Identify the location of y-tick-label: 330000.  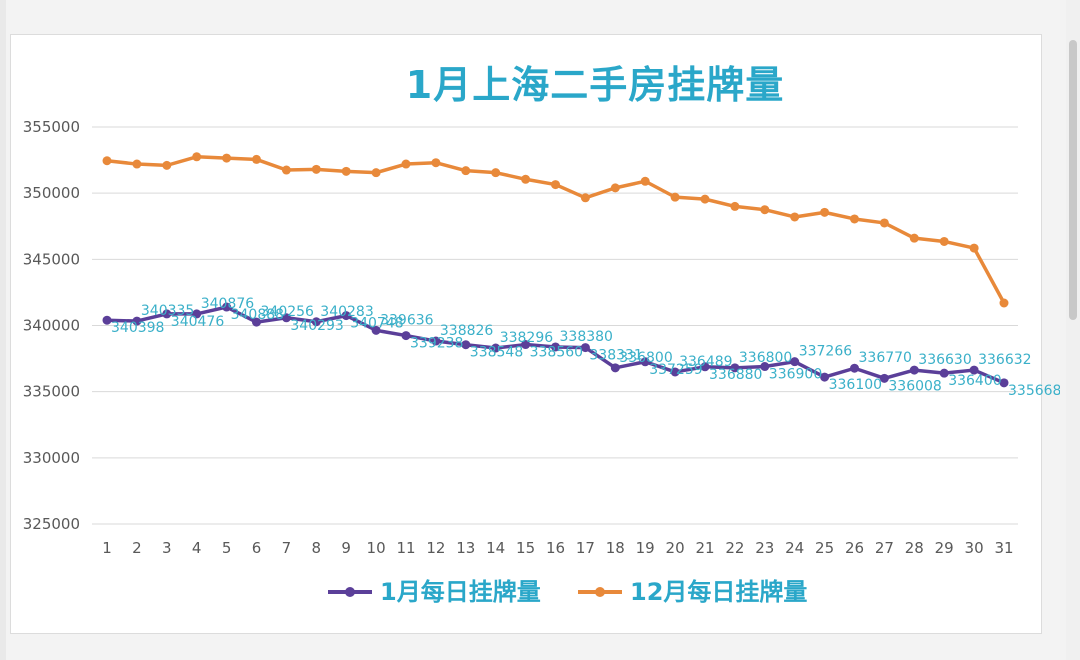
(51, 458).